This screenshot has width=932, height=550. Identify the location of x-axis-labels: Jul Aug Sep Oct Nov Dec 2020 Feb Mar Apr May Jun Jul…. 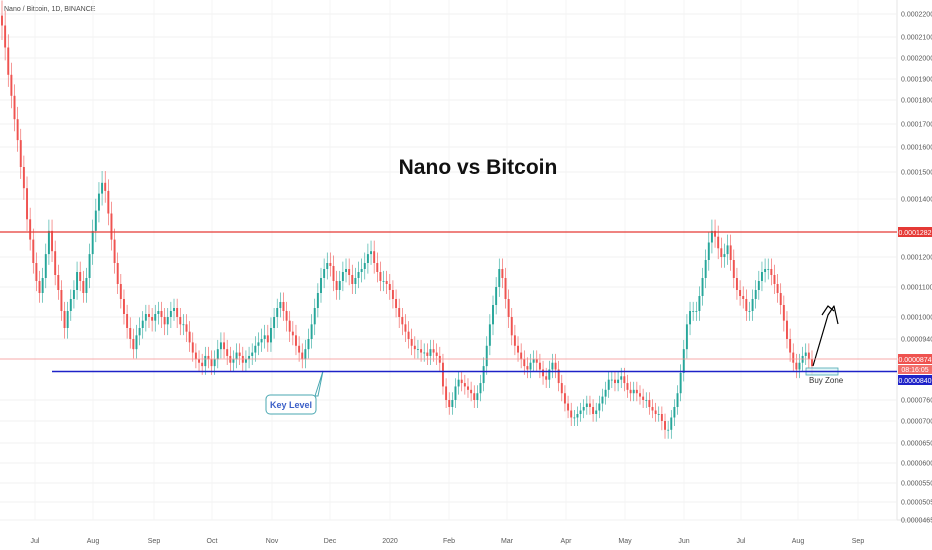
(448, 541).